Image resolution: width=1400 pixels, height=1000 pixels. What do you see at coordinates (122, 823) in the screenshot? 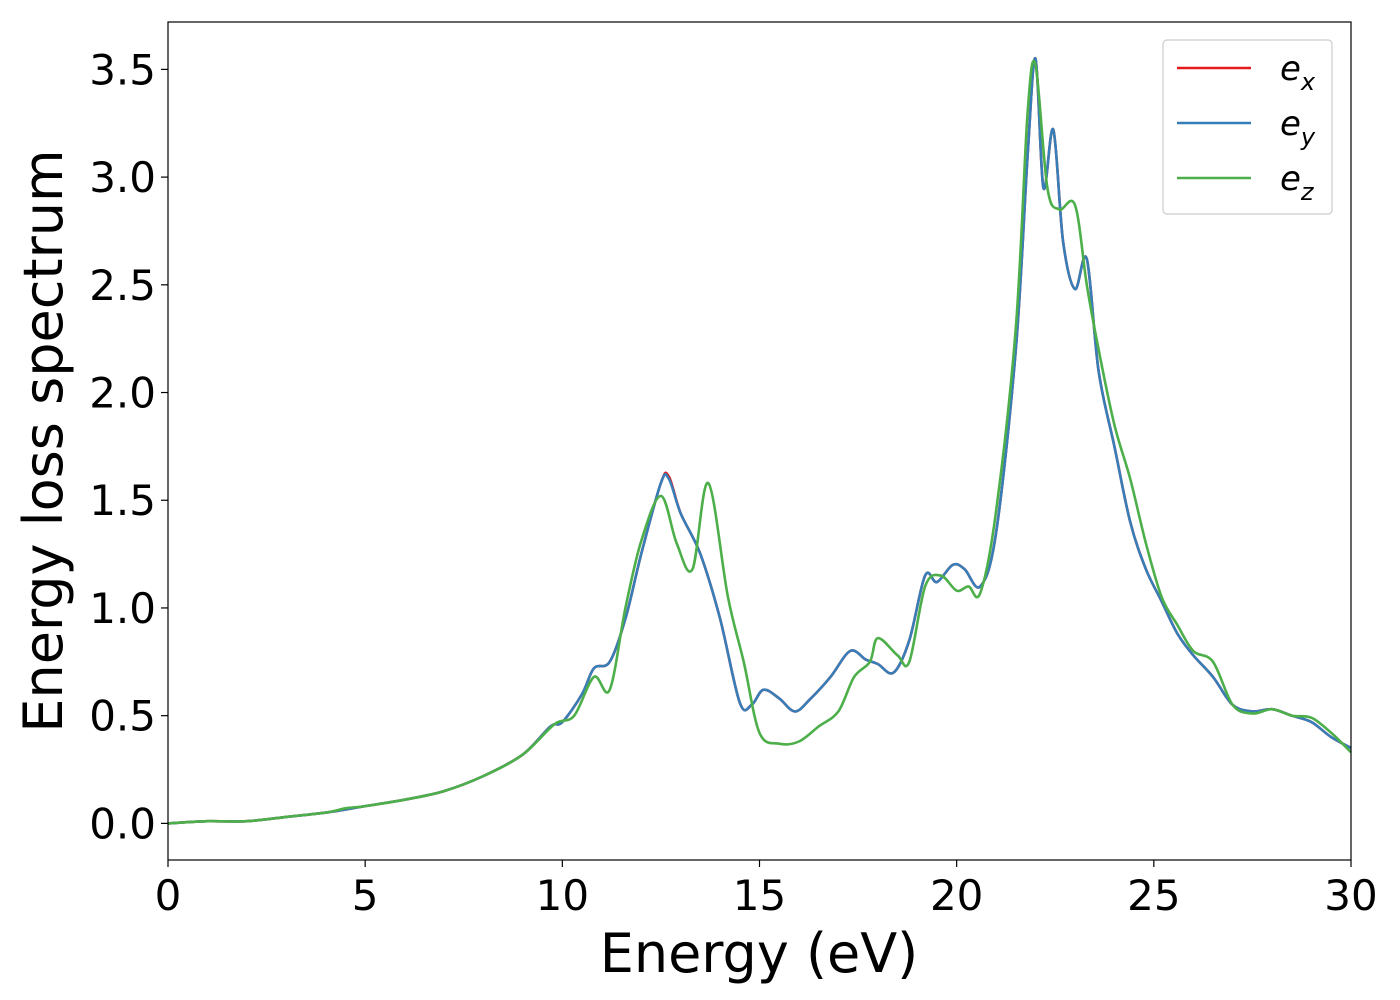
I see `y-tick-label: 0.0` at bounding box center [122, 823].